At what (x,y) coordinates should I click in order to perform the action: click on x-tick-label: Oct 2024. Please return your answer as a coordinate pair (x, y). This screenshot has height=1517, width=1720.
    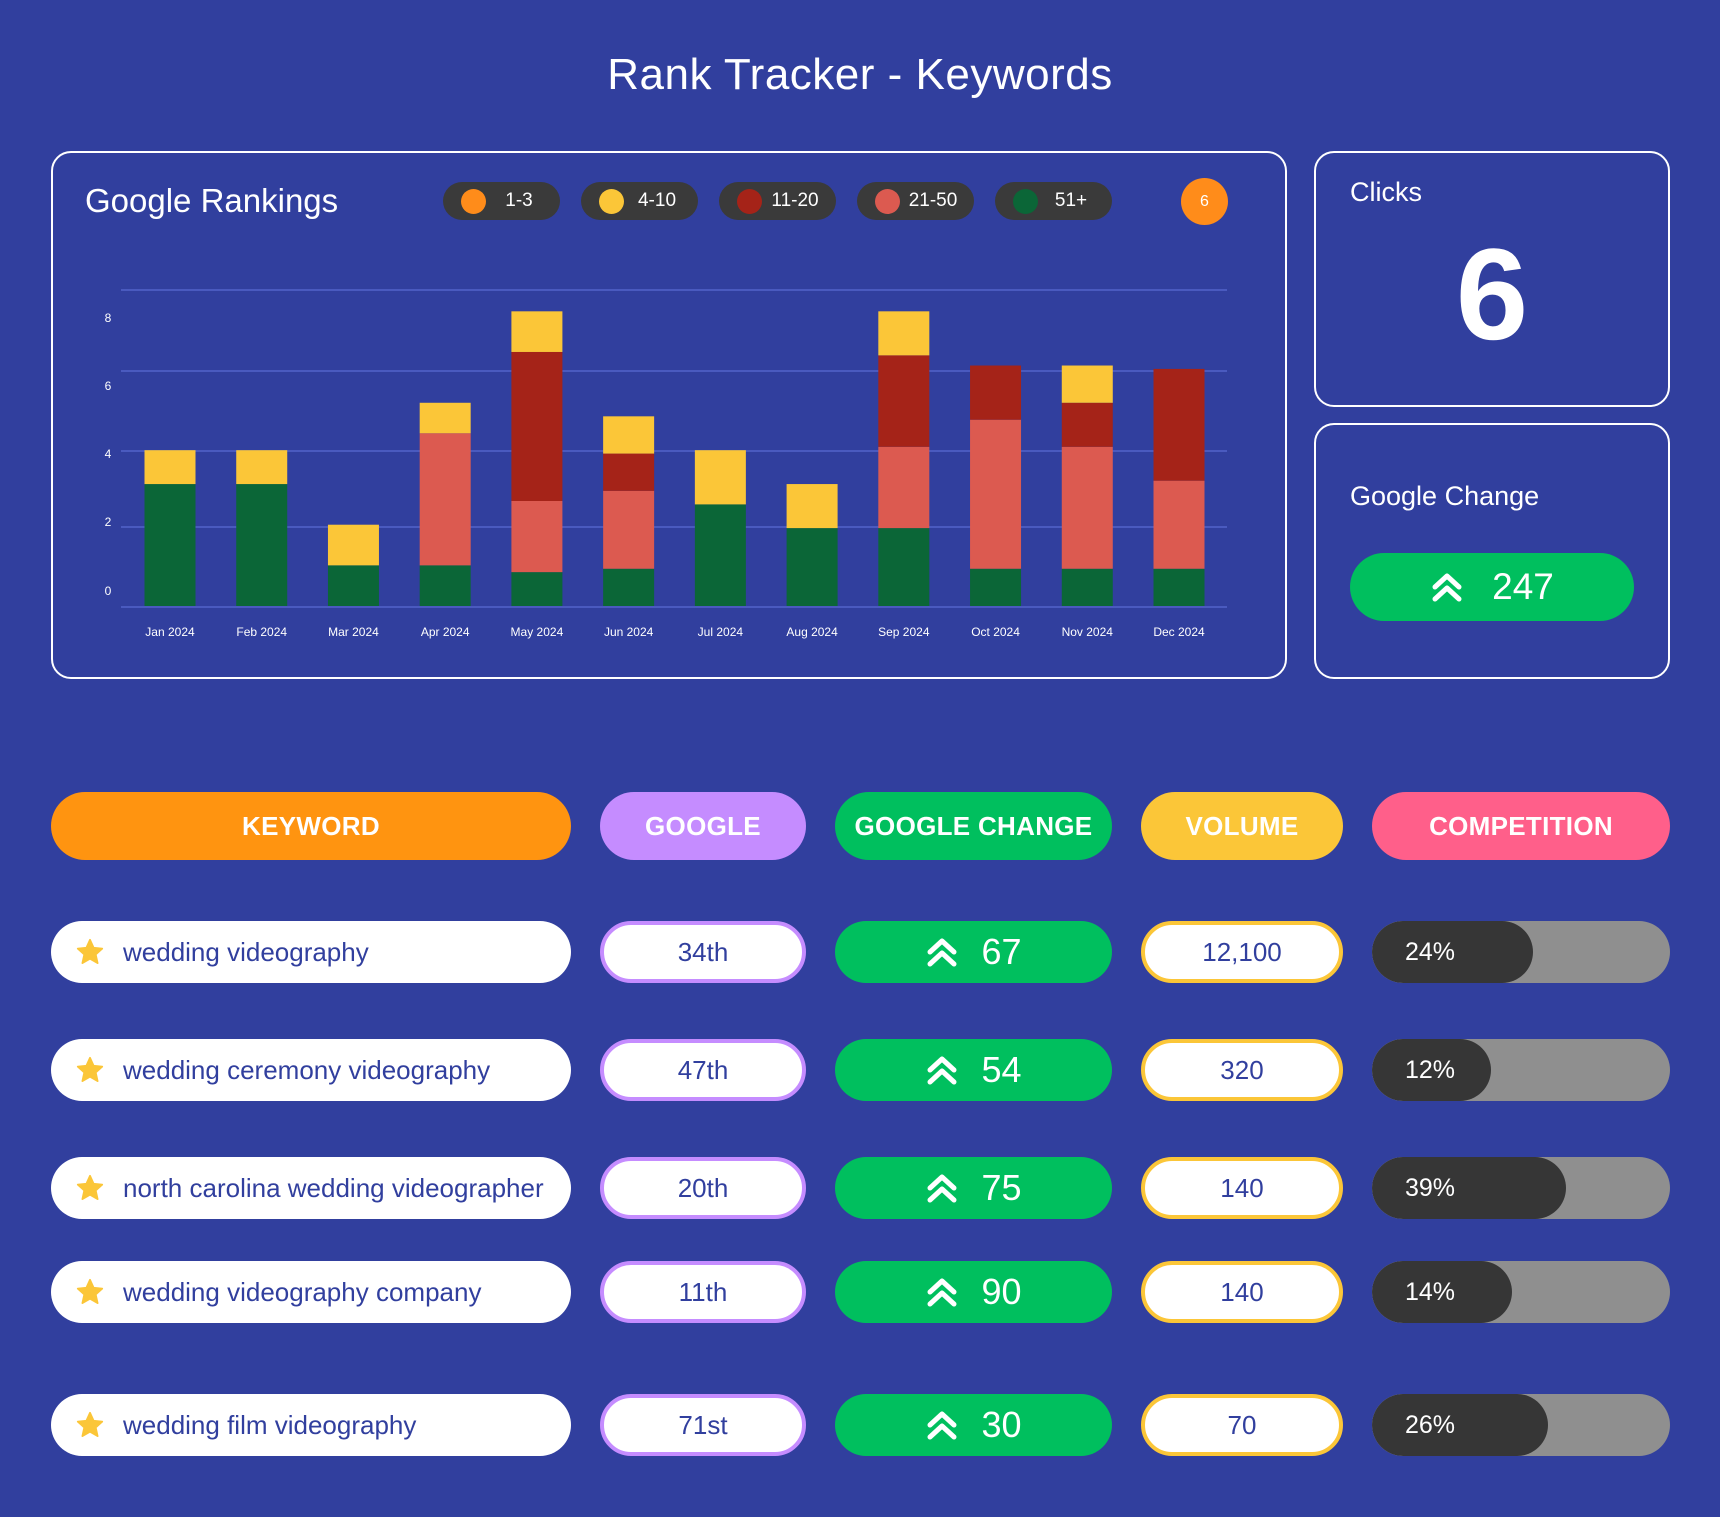
    Looking at the image, I should click on (995, 632).